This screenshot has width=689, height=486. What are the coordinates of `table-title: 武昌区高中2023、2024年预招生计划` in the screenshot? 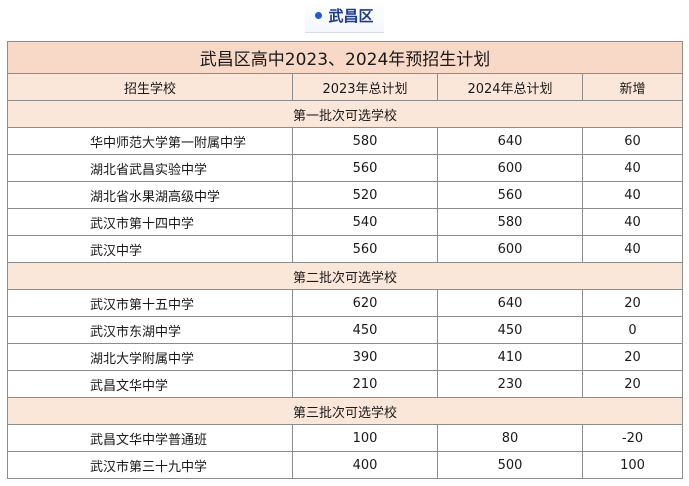 It's located at (345, 57).